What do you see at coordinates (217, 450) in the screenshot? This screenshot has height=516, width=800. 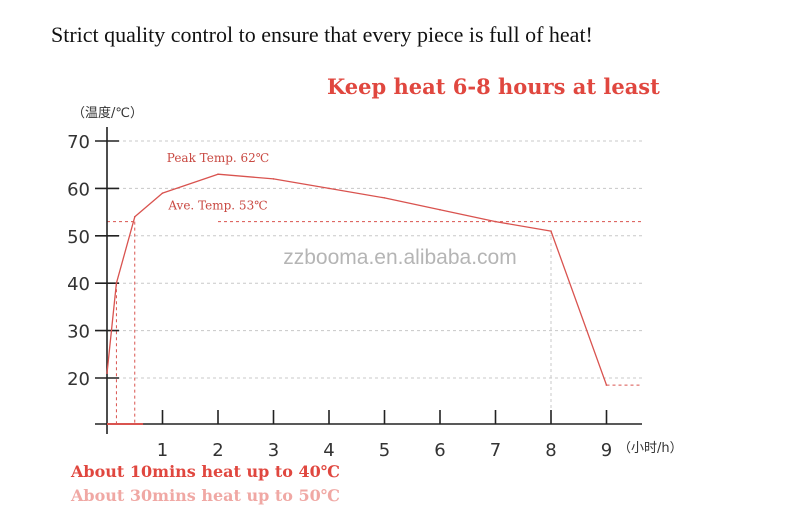 I see `x-tick-label-2: 2` at bounding box center [217, 450].